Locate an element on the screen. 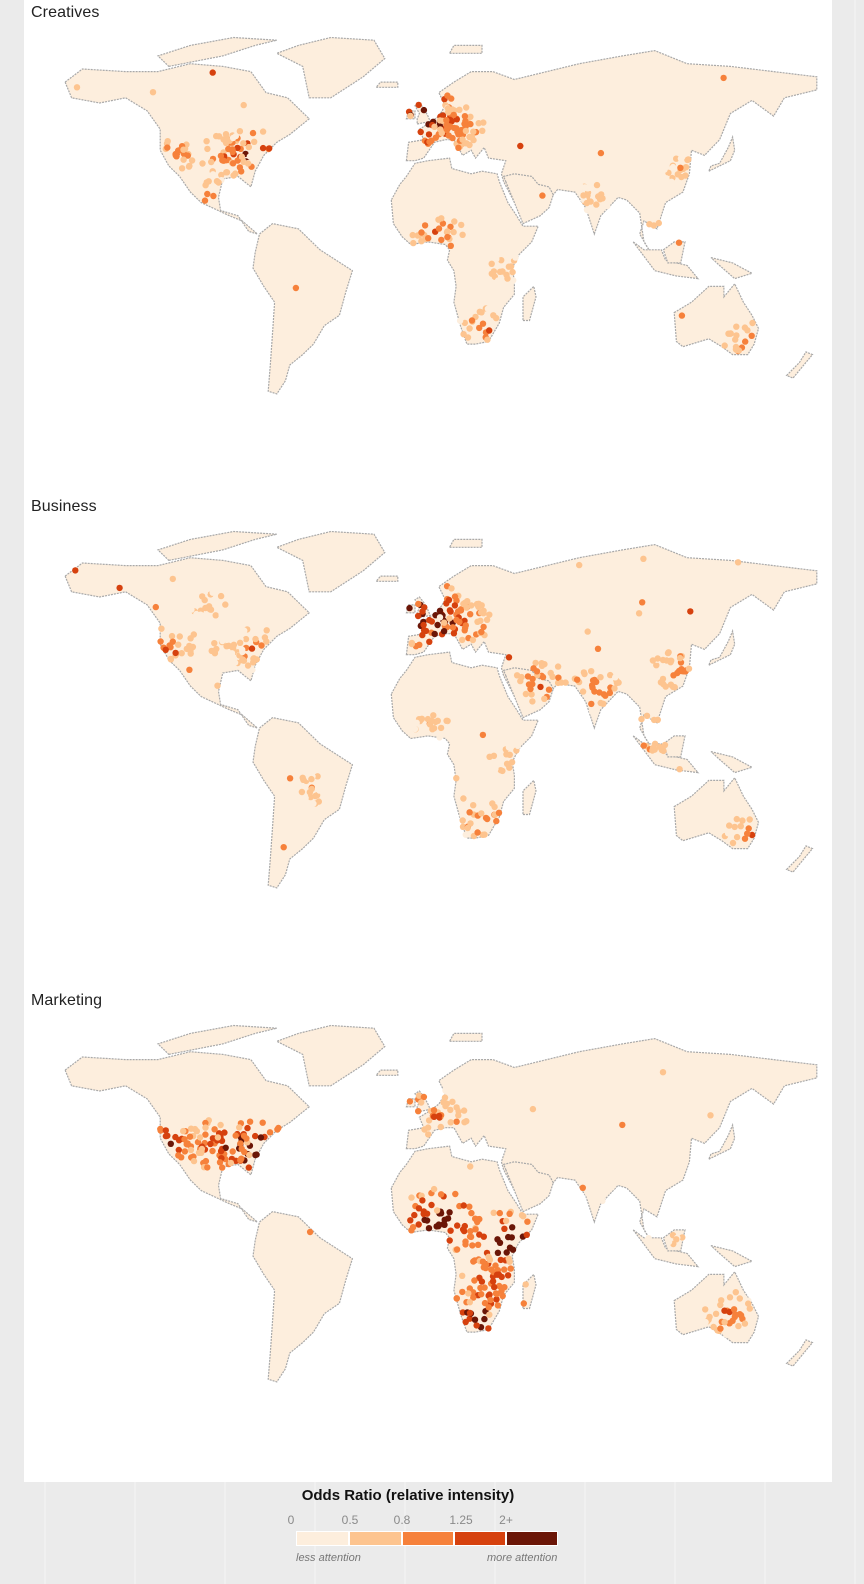  hexbin-dots is located at coordinates (456, 1203).